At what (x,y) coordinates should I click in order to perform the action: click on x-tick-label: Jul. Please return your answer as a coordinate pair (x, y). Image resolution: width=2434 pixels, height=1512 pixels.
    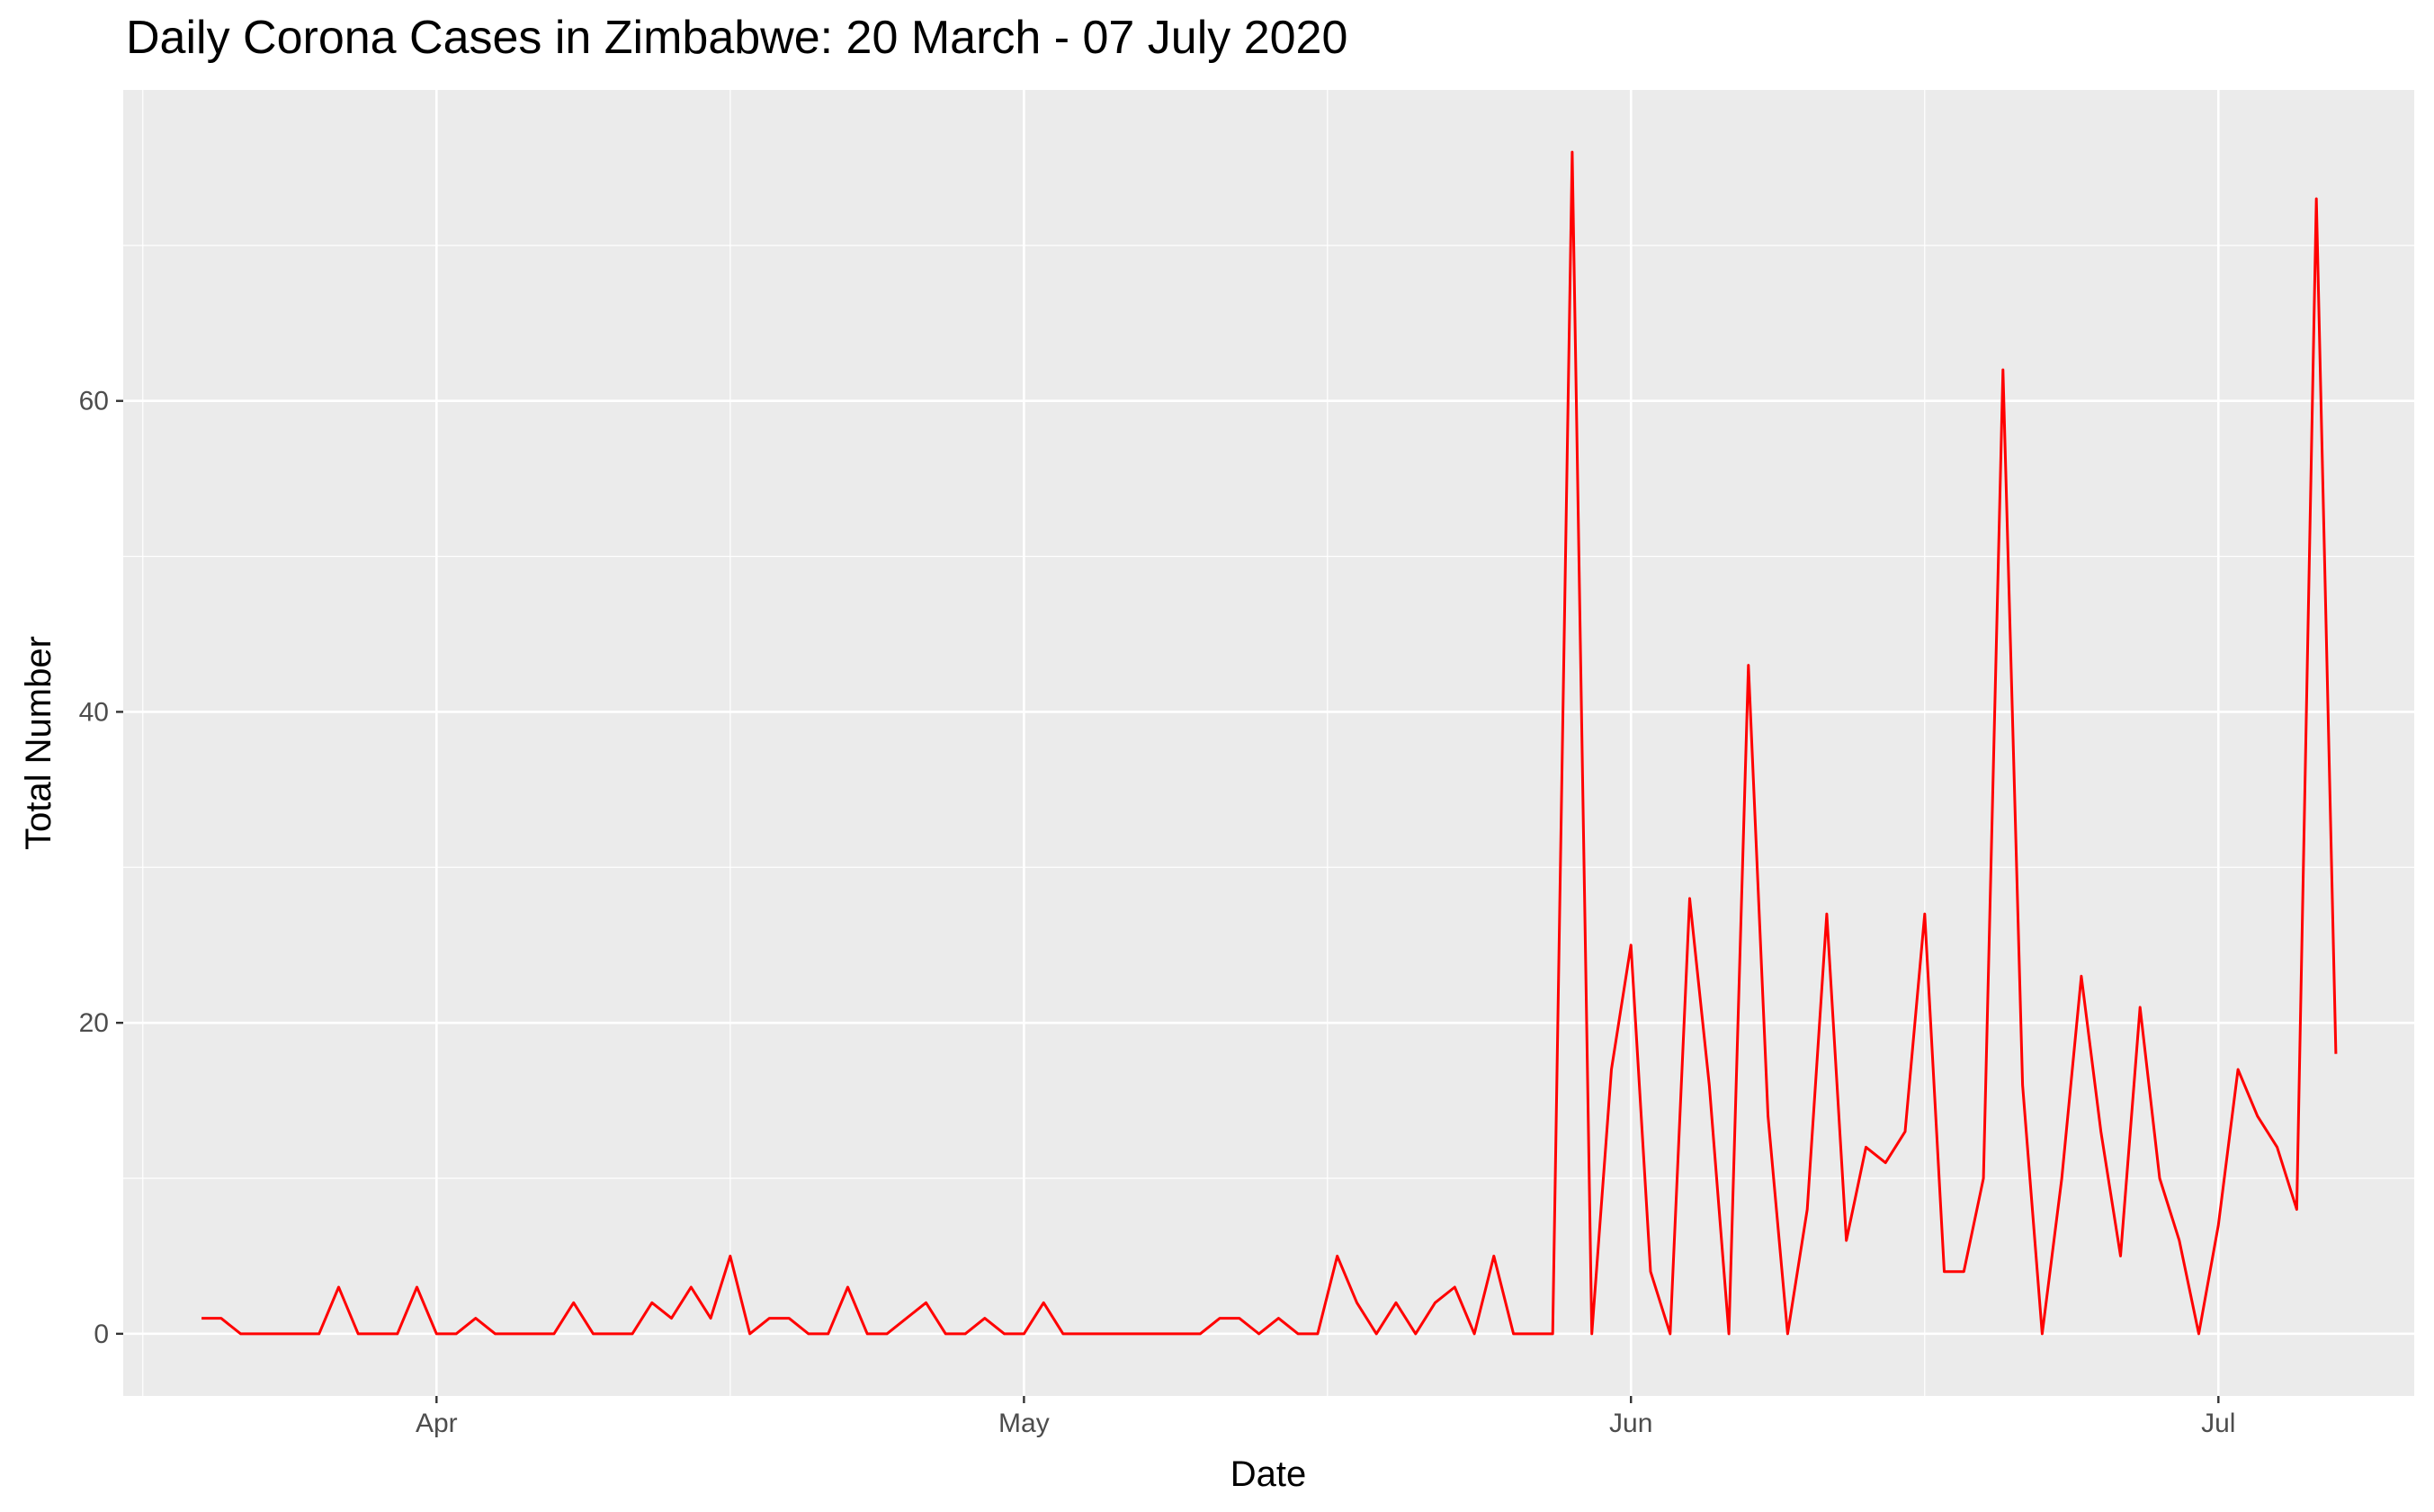
    Looking at the image, I should click on (2218, 1423).